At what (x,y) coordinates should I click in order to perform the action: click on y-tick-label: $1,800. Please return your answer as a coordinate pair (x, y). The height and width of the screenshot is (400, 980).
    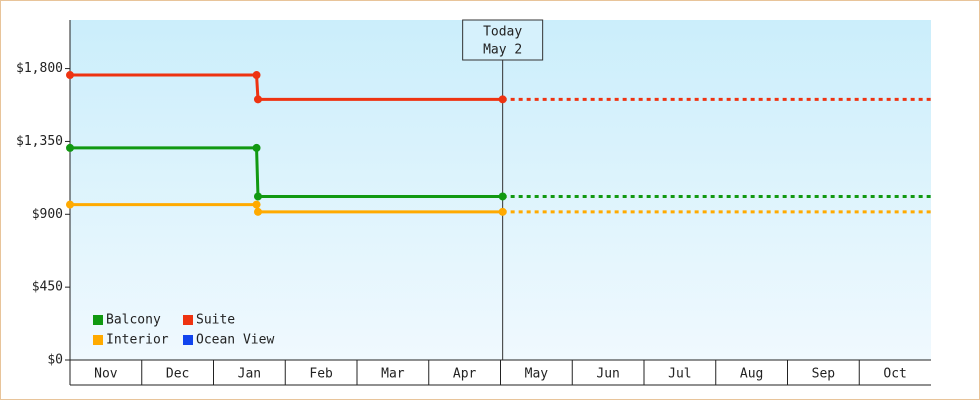
    Looking at the image, I should click on (39, 68).